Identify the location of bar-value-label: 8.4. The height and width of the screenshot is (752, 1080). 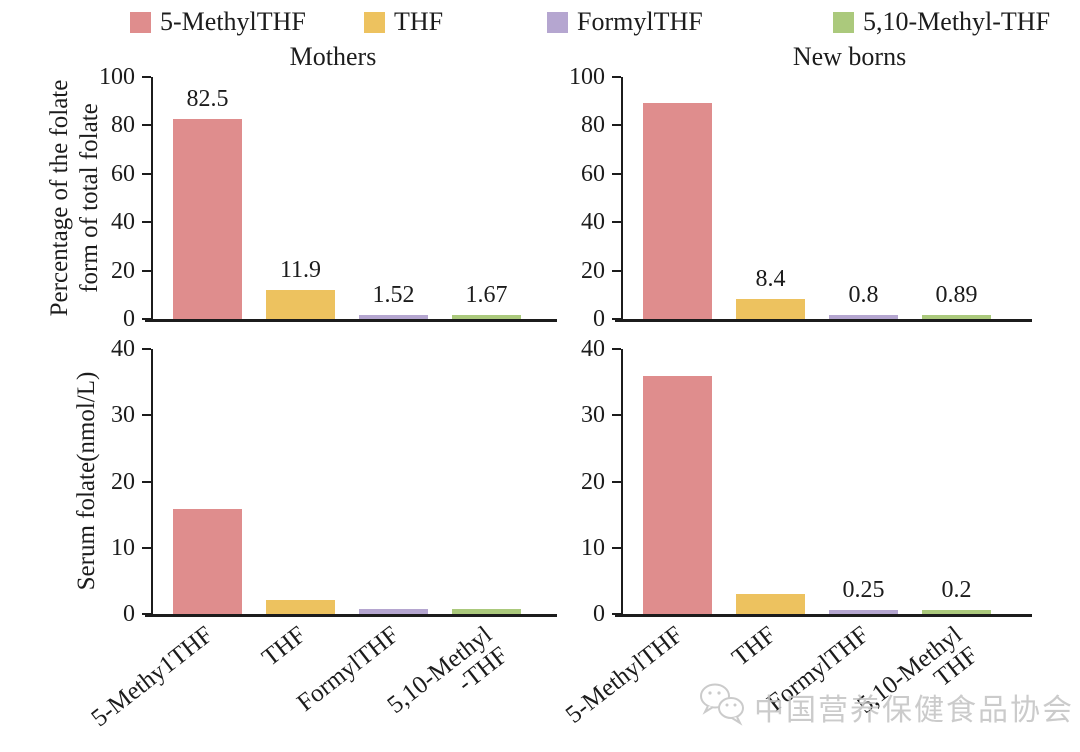
(770, 278).